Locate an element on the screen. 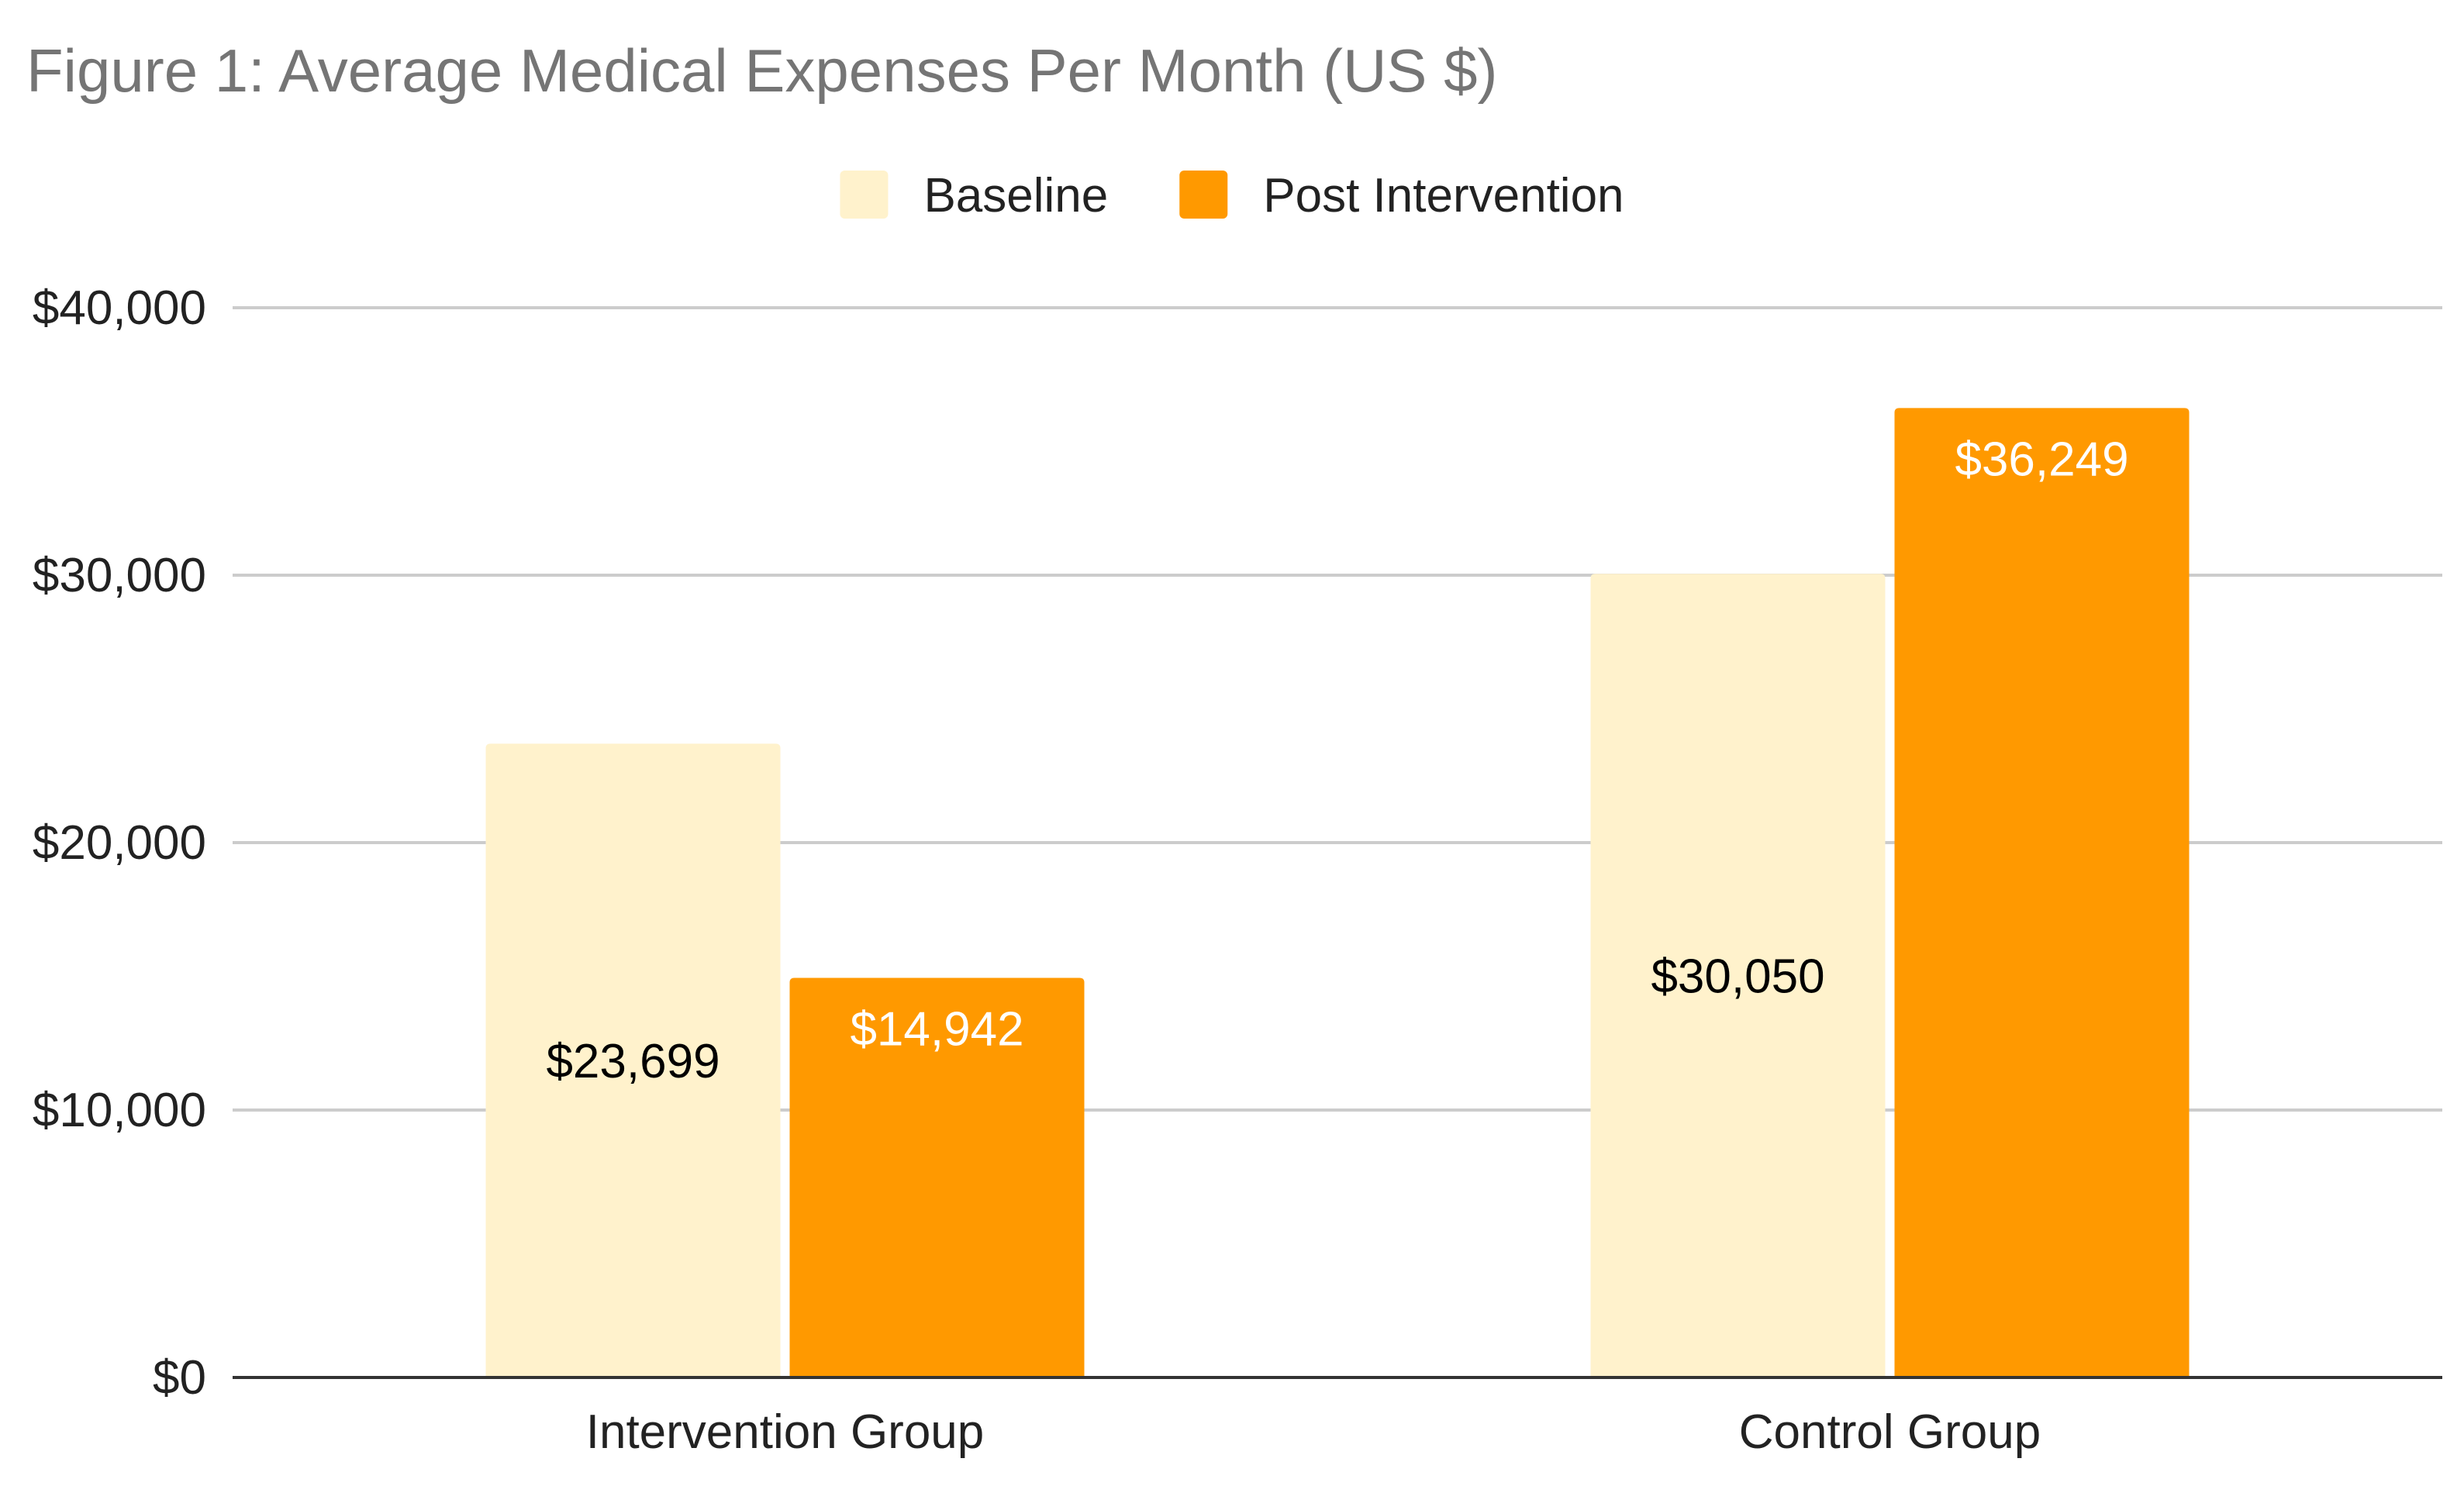  x-tick-label: Intervention Group is located at coordinates (785, 1432).